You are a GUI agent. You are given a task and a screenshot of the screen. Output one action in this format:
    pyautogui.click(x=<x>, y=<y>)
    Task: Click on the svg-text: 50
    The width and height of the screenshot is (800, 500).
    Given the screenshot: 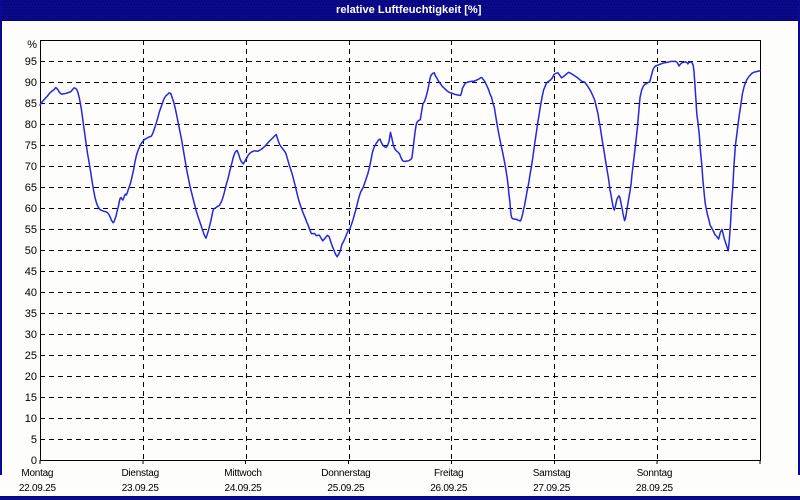 What is the action you would take?
    pyautogui.click(x=31, y=251)
    